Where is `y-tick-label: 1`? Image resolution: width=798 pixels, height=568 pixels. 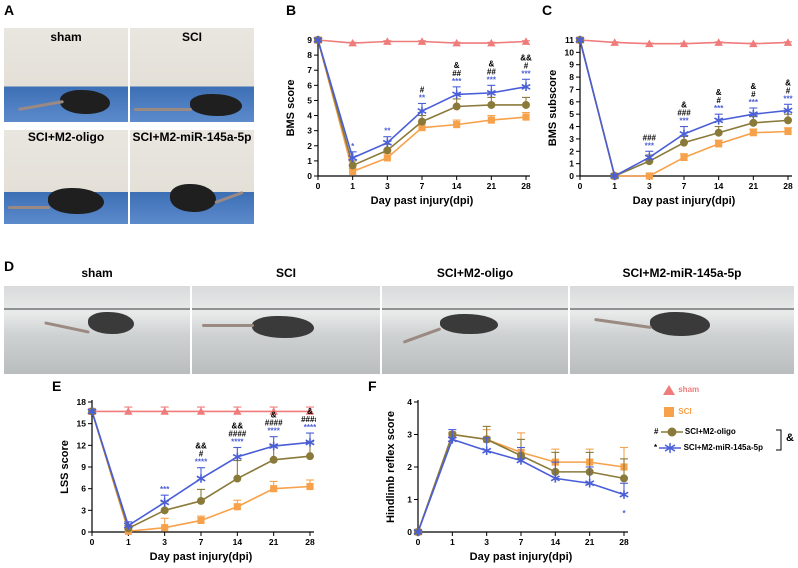 y-tick-label: 1 is located at coordinates (409, 500).